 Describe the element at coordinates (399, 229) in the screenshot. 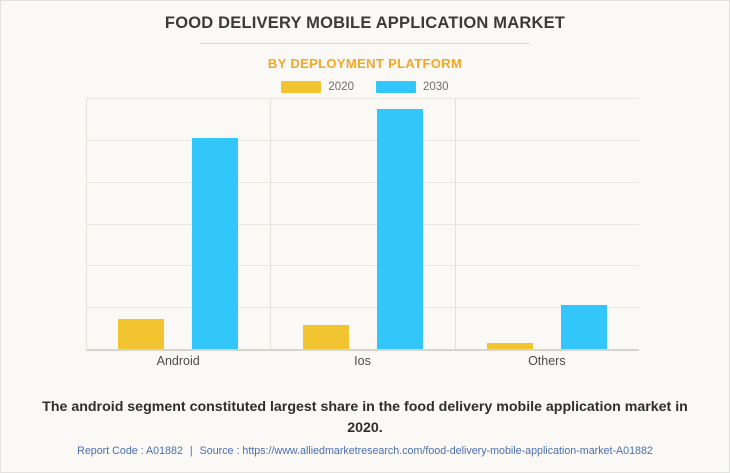

I see `bar-ios-2030` at that location.